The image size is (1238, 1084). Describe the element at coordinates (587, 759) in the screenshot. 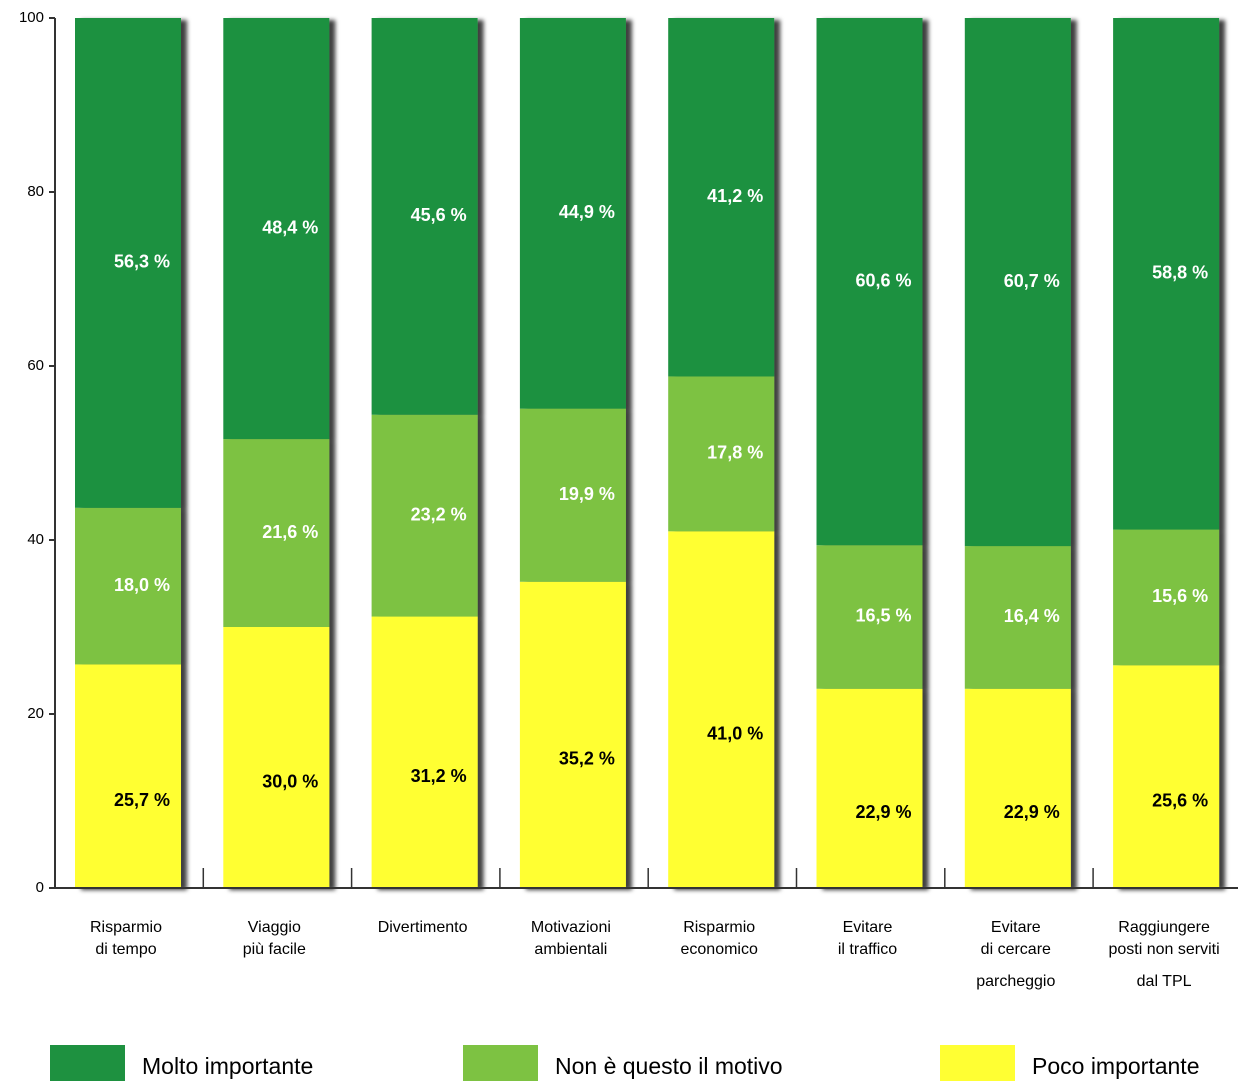

I see `value-label: 35,2 %` at that location.